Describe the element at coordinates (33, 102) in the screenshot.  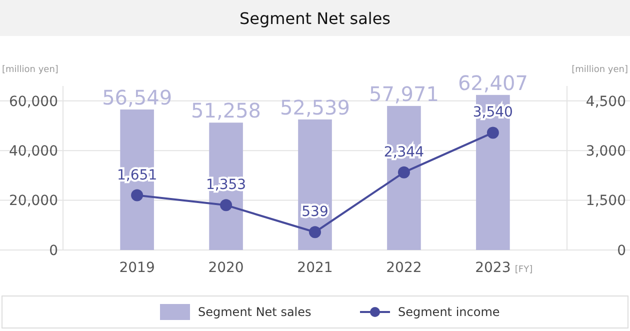
I see `y-tick-label: 60,000` at that location.